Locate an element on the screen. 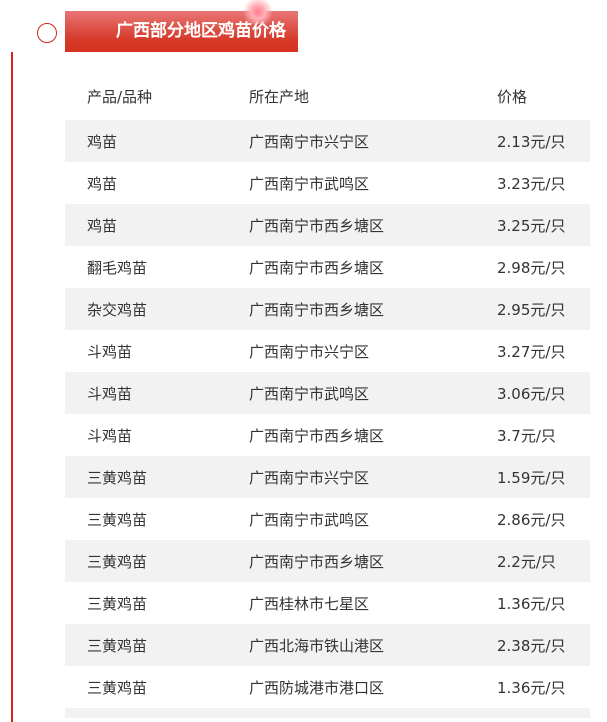  table-row: 斗鸡苗 广西南宁市西乡塘区 3.7元/只 is located at coordinates (327, 435).